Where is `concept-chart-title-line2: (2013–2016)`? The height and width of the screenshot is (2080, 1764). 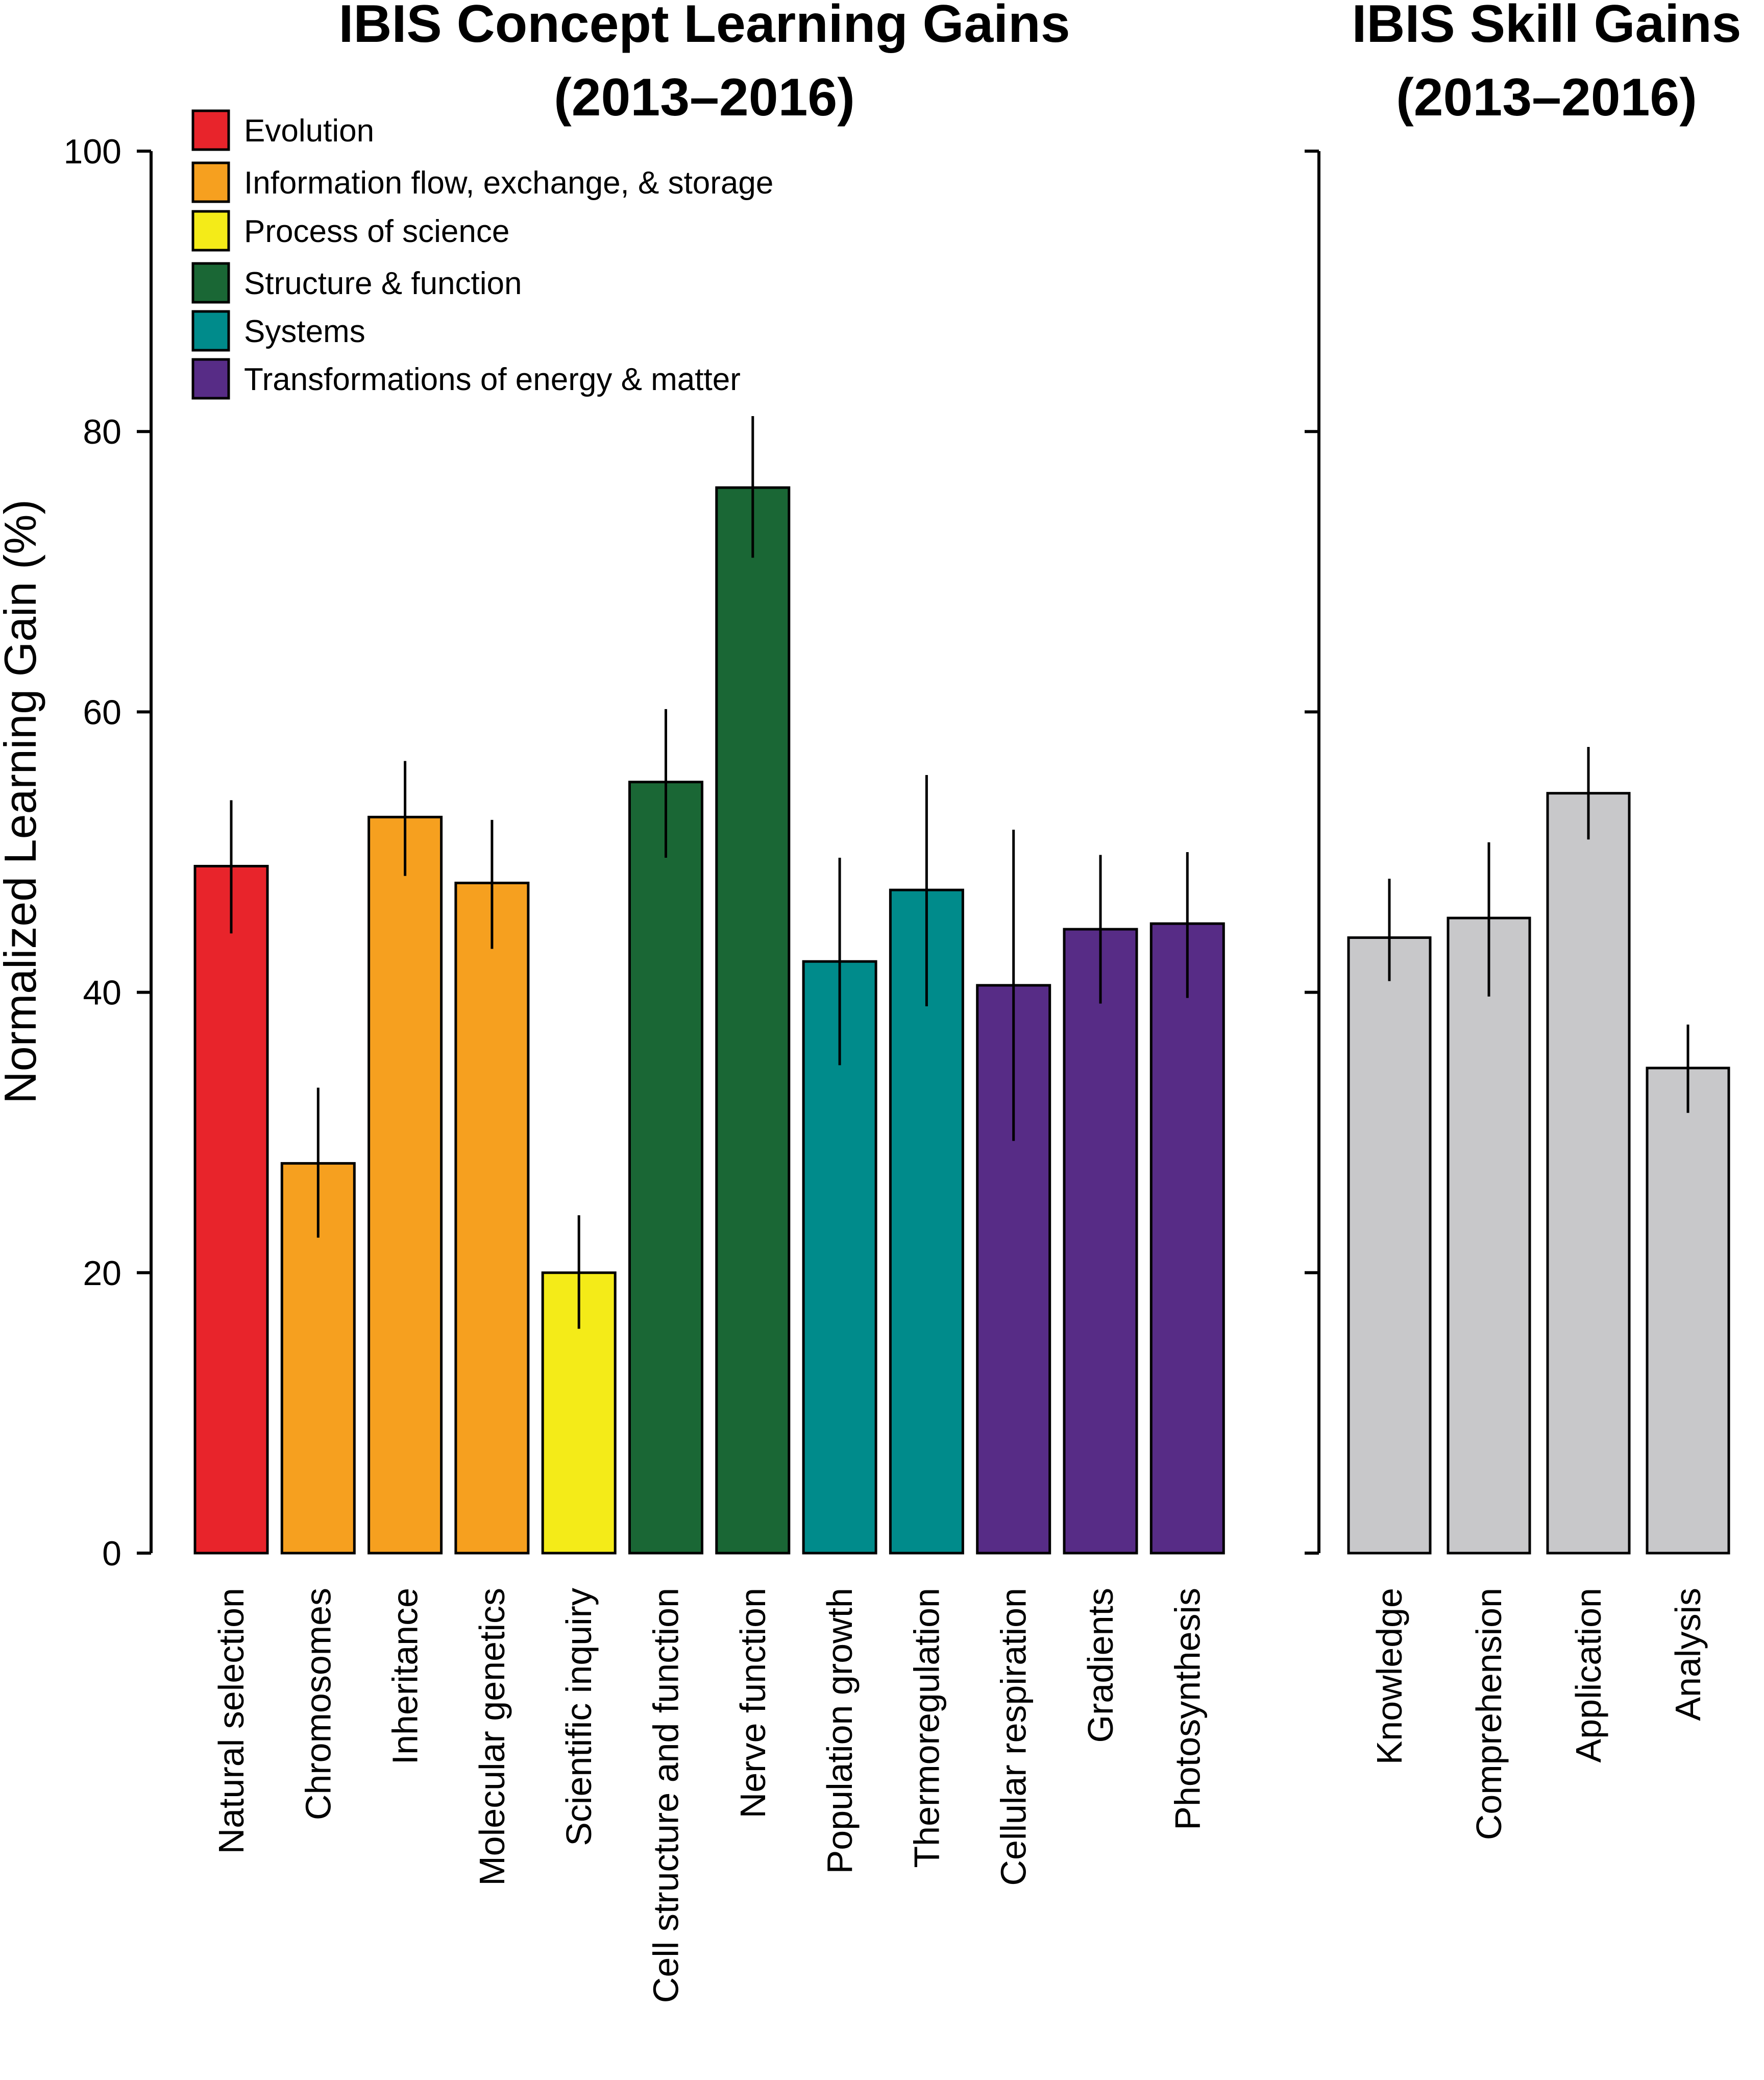 concept-chart-title-line2: (2013–2016) is located at coordinates (704, 97).